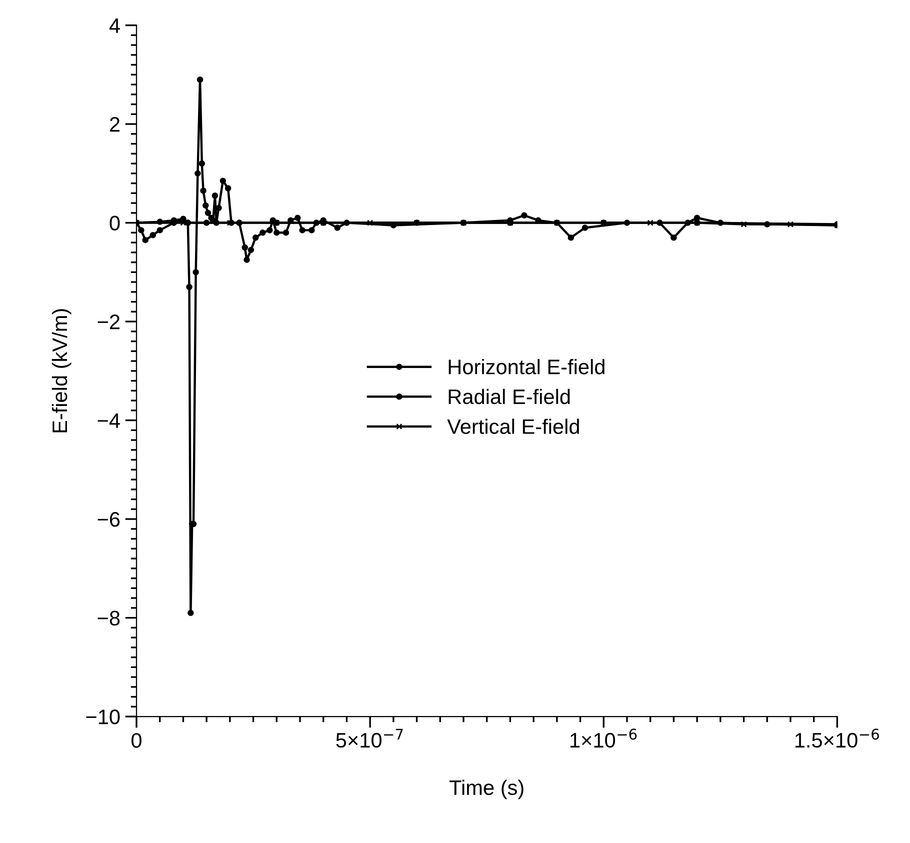  What do you see at coordinates (109, 618) in the screenshot?
I see `y-tick-label: −8` at bounding box center [109, 618].